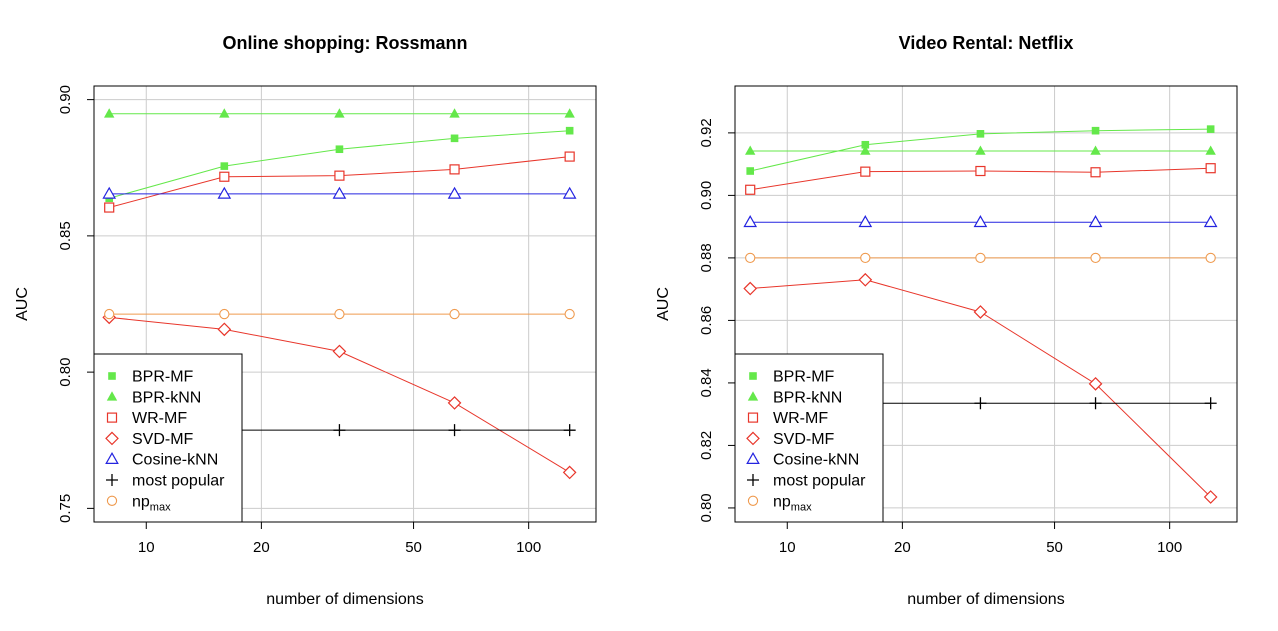 The image size is (1278, 631). I want to click on x-tick-label: 100, so click(1169, 547).